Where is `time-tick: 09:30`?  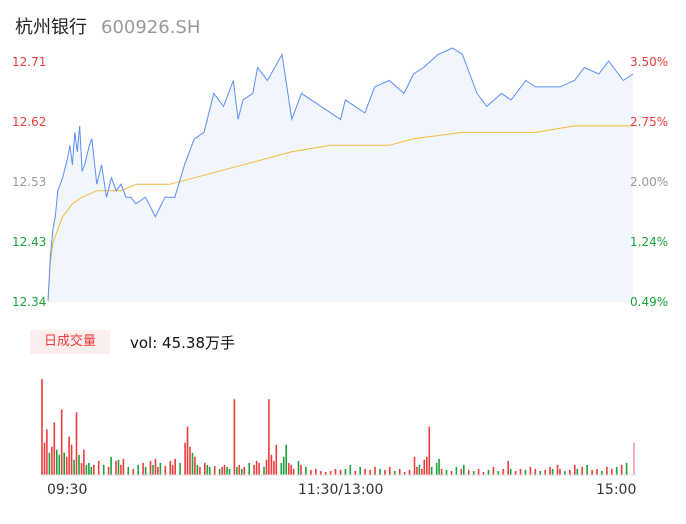
time-tick: 09:30 is located at coordinates (67, 490).